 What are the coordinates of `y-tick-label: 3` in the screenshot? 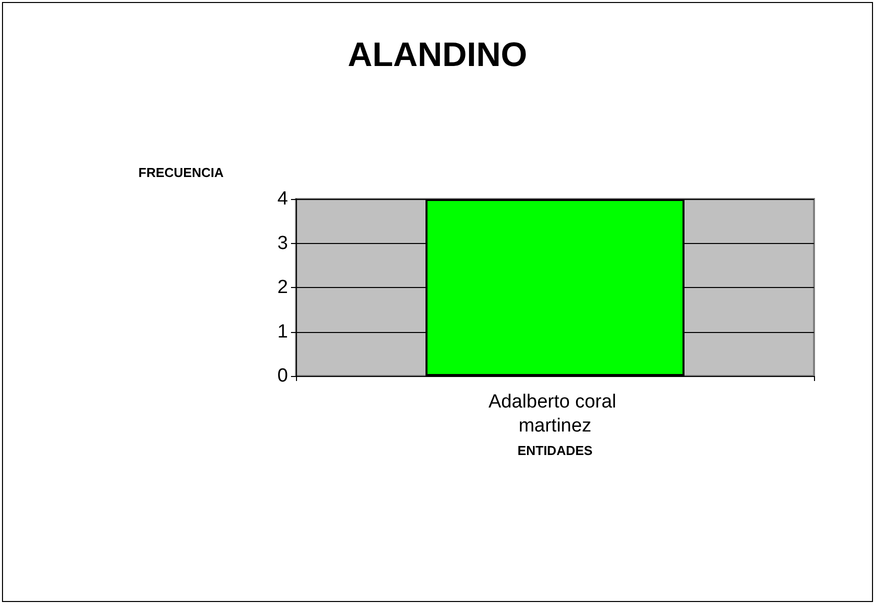 It's located at (282, 243).